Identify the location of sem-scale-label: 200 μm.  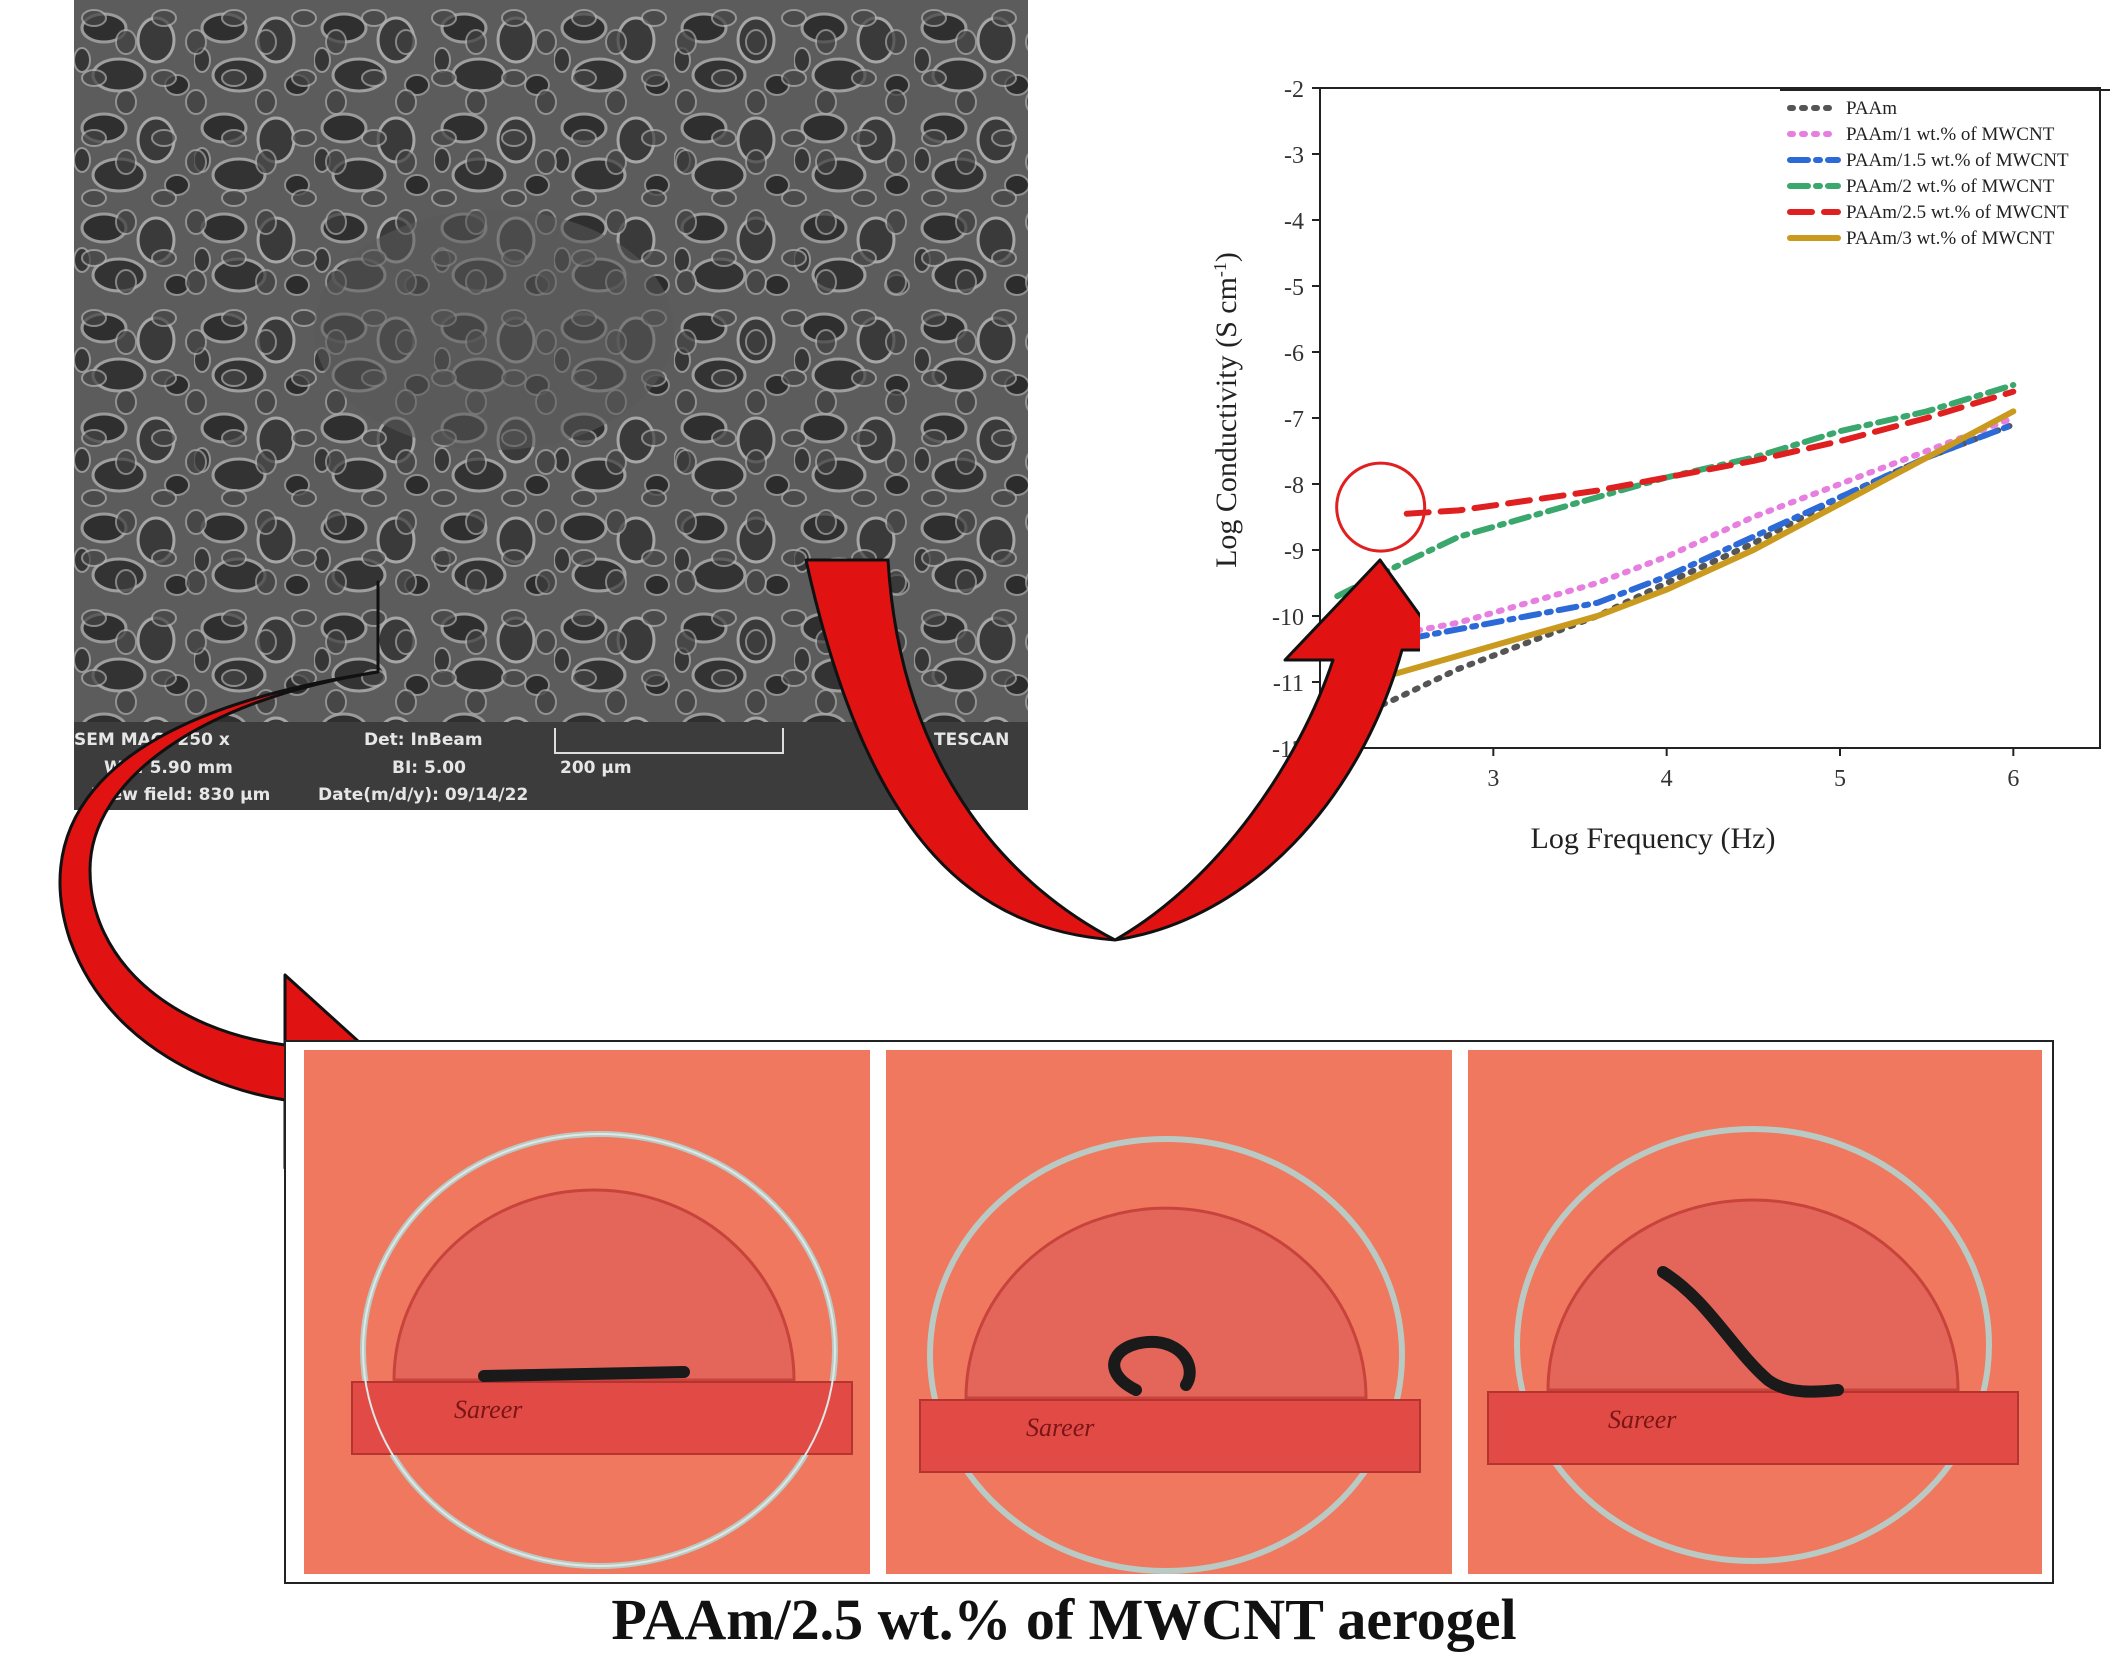
(596, 768).